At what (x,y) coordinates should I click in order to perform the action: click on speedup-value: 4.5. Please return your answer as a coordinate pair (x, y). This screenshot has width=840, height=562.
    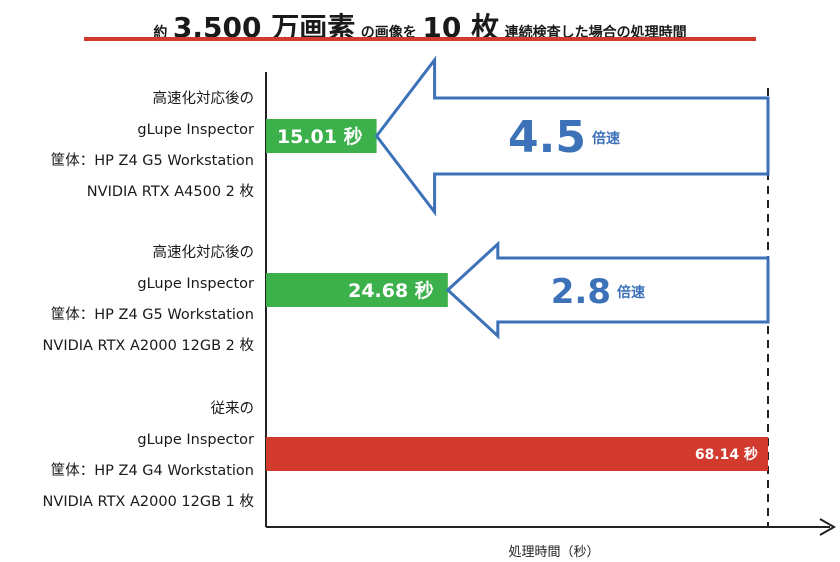
    Looking at the image, I should click on (547, 137).